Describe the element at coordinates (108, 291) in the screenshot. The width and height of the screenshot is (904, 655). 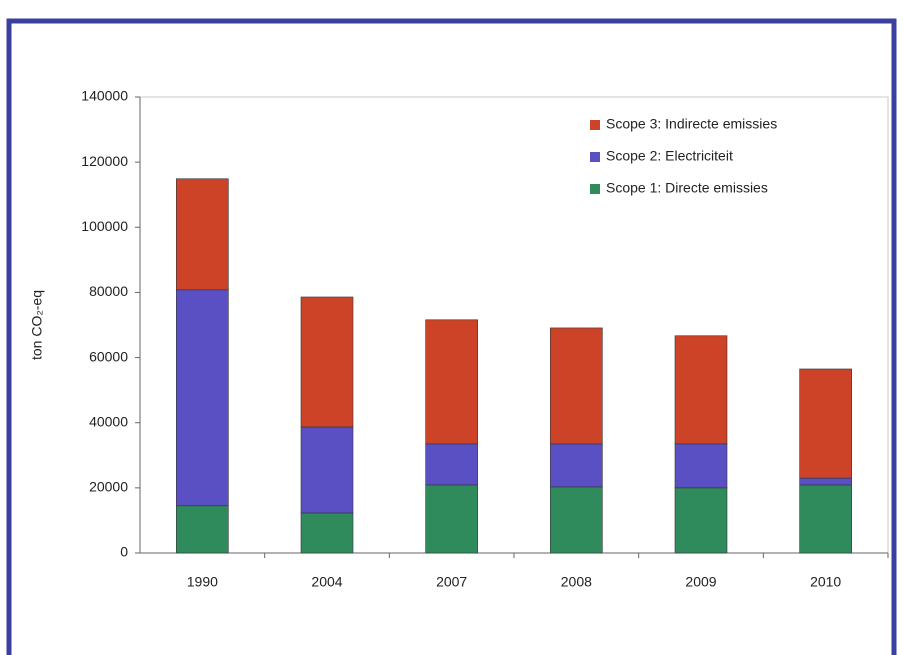
I see `y-tick-label: 80000` at that location.